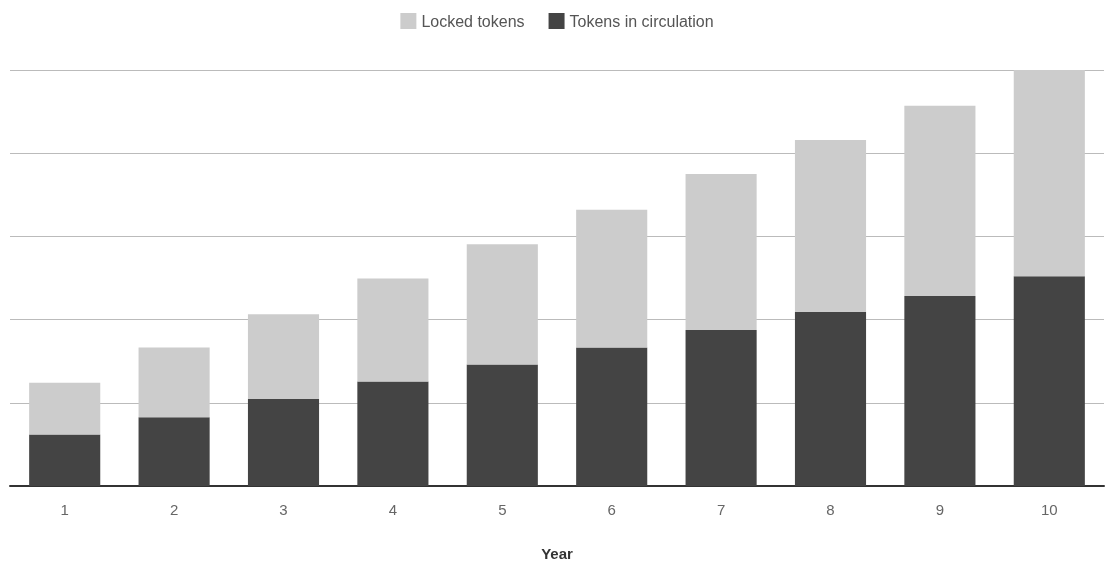  What do you see at coordinates (557, 553) in the screenshot?
I see `x-axis-title: Year` at bounding box center [557, 553].